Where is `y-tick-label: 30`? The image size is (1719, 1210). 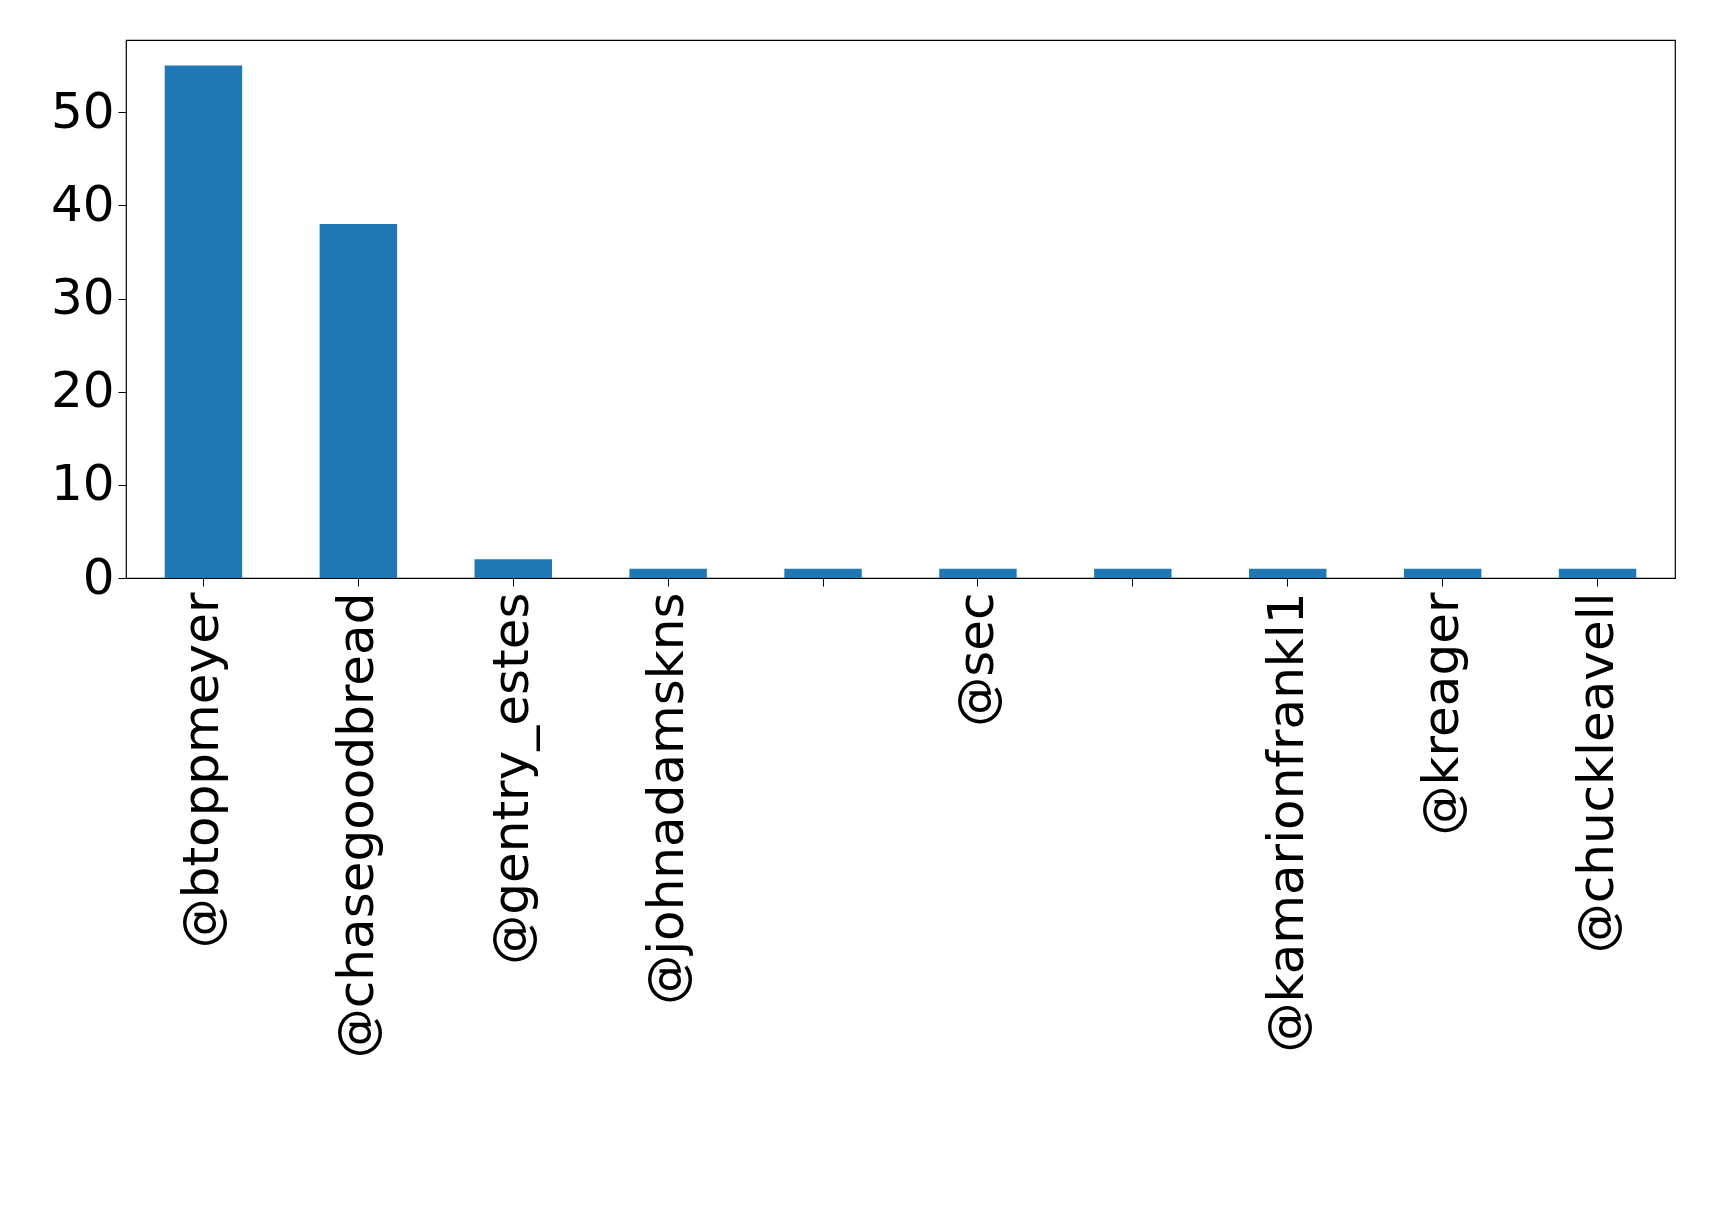 y-tick-label: 30 is located at coordinates (82, 297).